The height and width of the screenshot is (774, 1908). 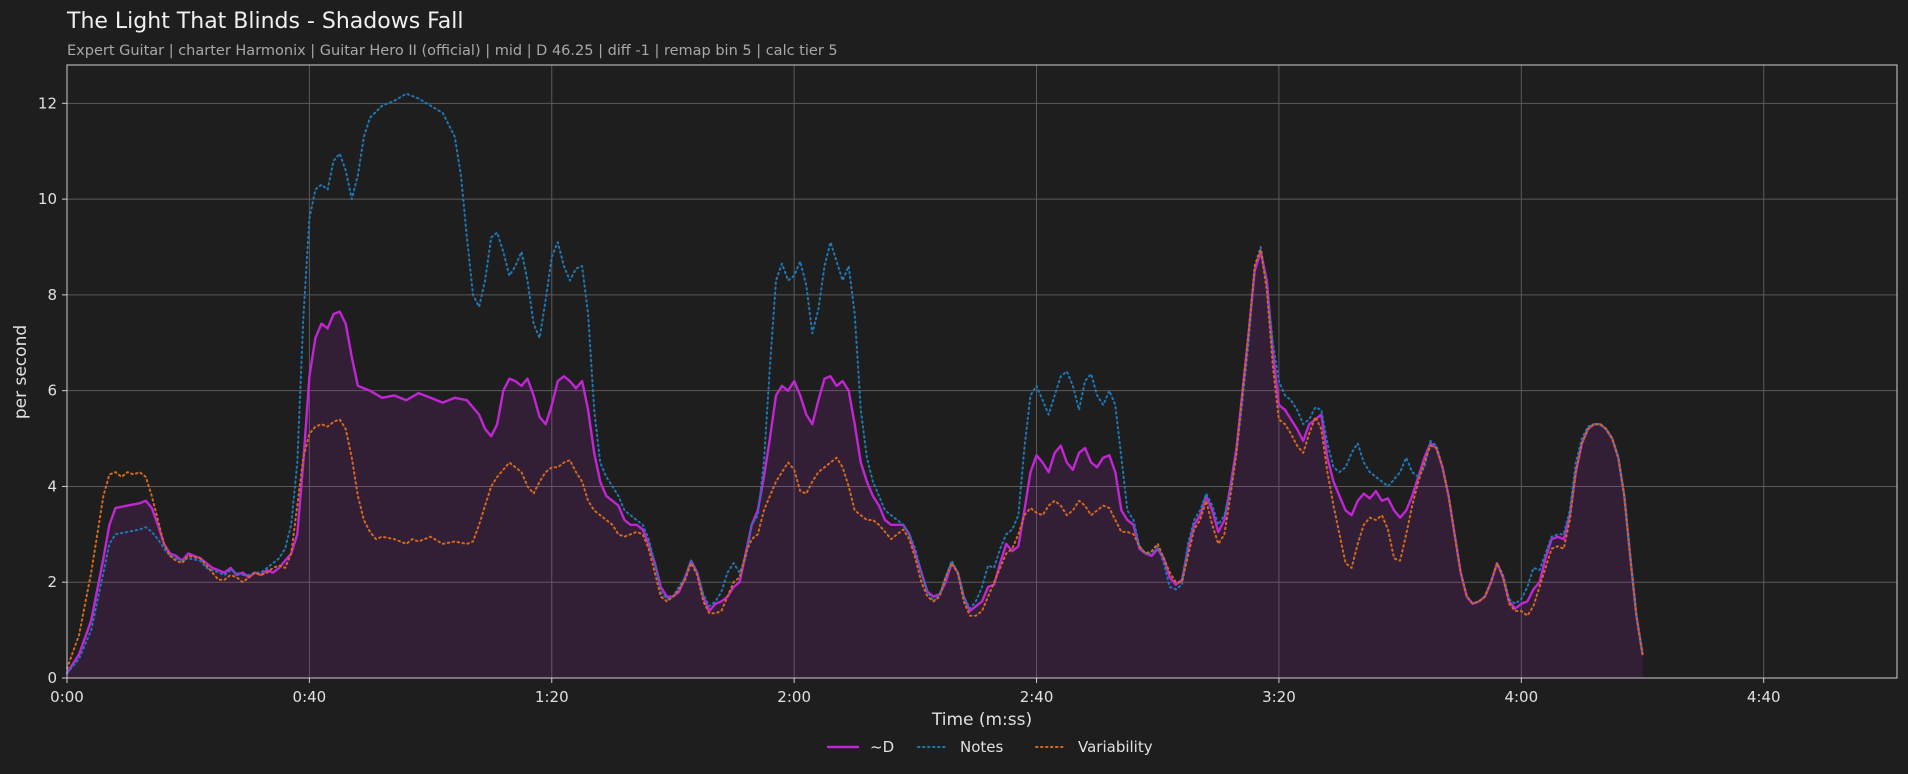 What do you see at coordinates (1279, 697) in the screenshot?
I see `x-tick-label: 3:20` at bounding box center [1279, 697].